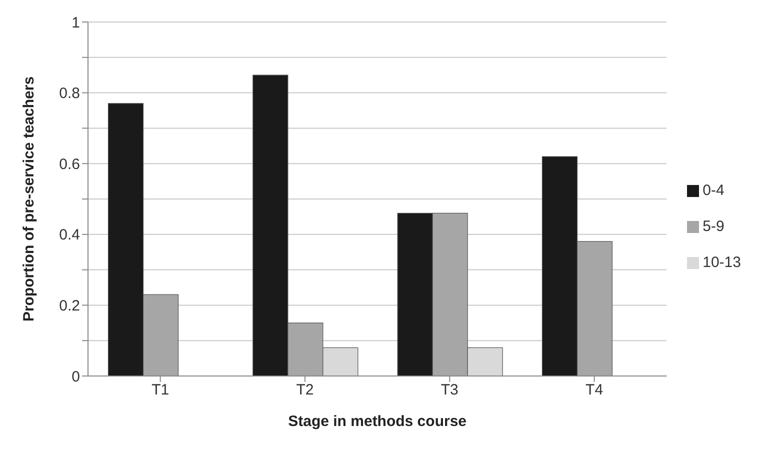 Image resolution: width=769 pixels, height=454 pixels. I want to click on legend-label: 10-13, so click(721, 262).